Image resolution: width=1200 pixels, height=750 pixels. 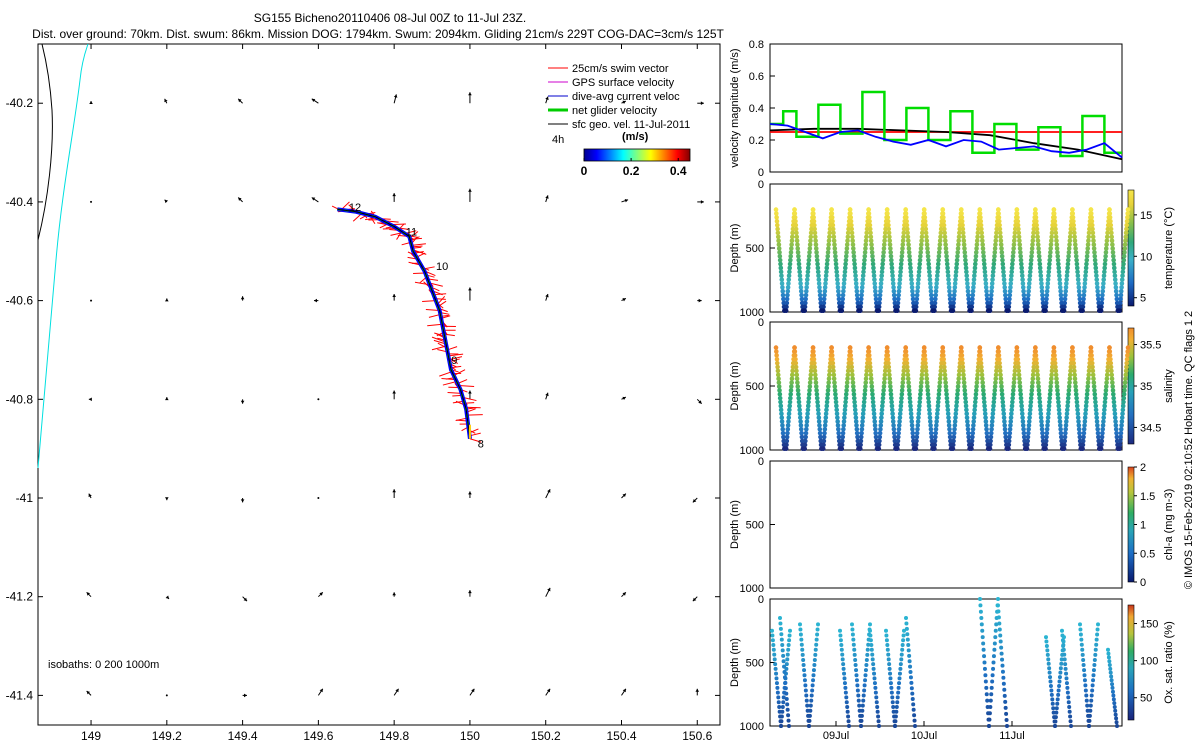 What do you see at coordinates (1150, 346) in the screenshot?
I see `colorbar-tick-label: 35.5` at bounding box center [1150, 346].